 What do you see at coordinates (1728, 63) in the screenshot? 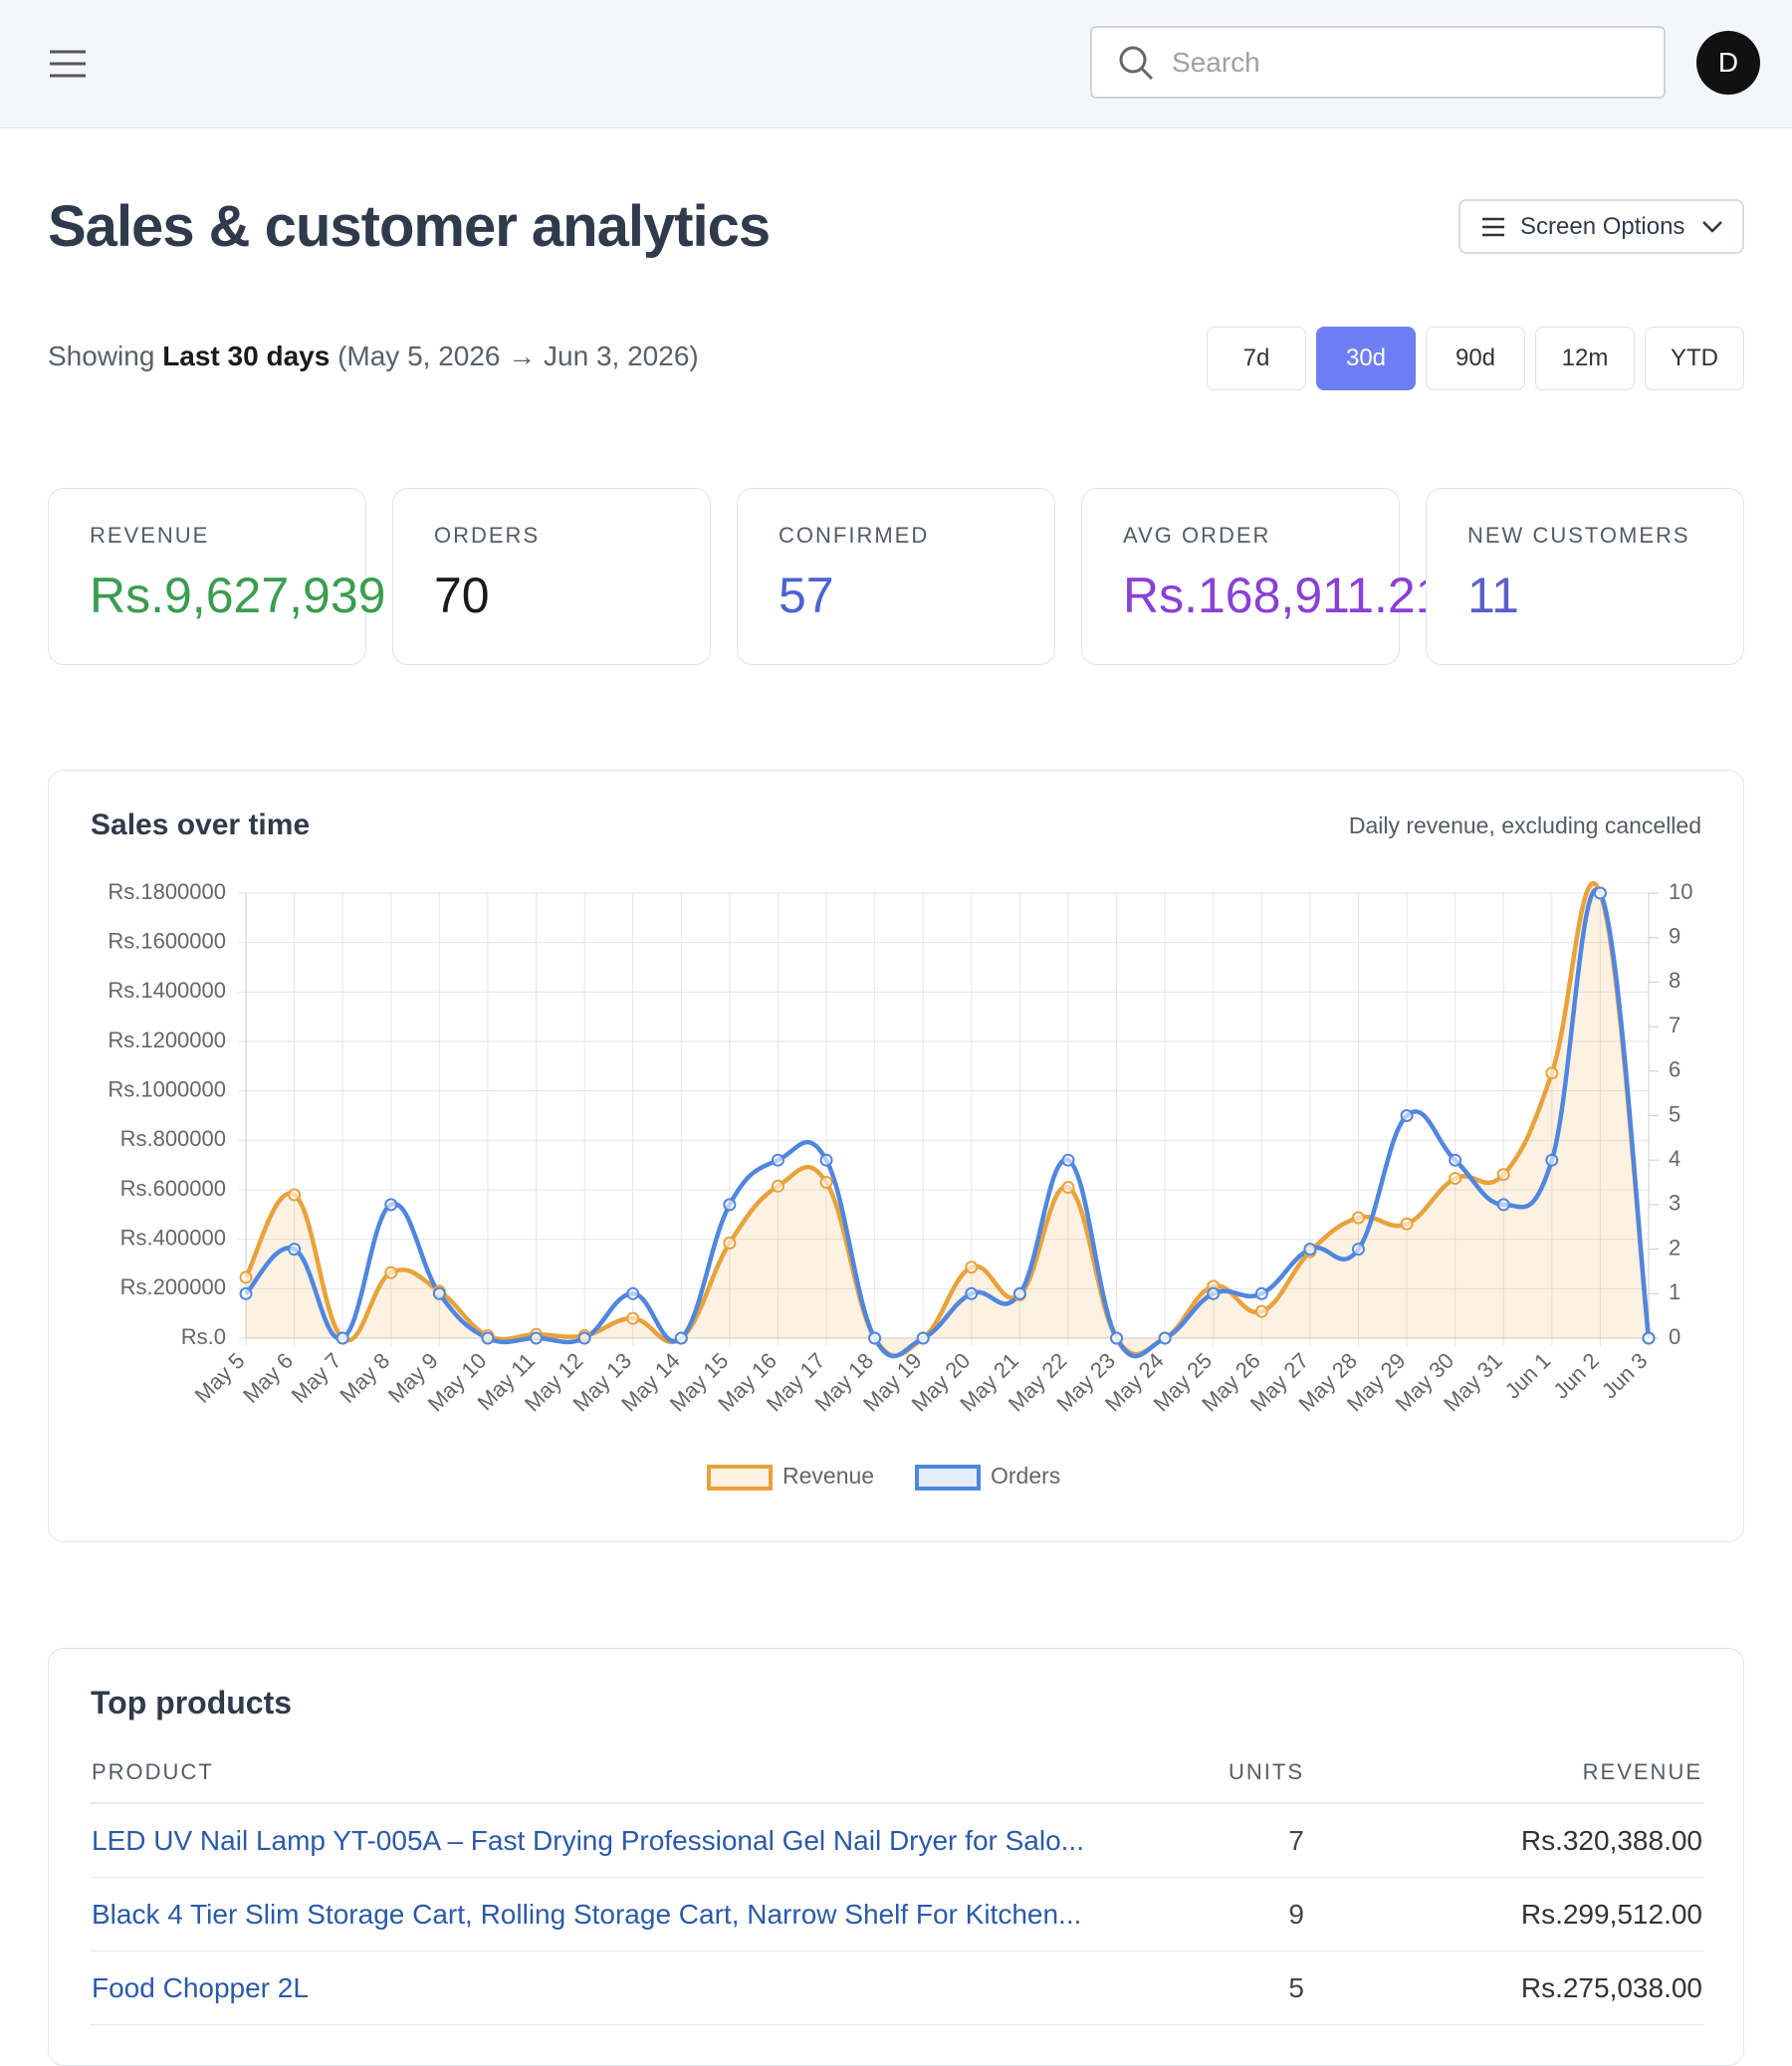
I see `avatar: D` at bounding box center [1728, 63].